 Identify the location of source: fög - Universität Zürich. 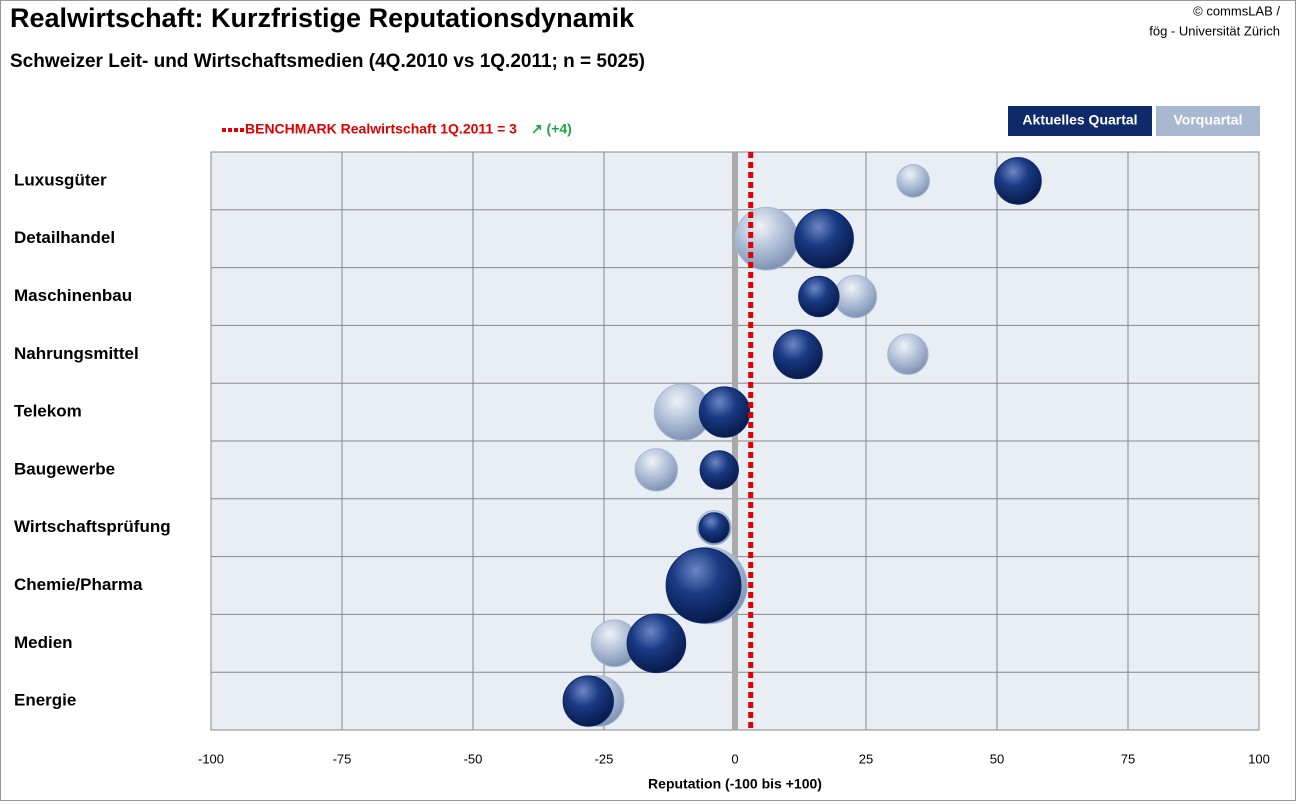
(1214, 30).